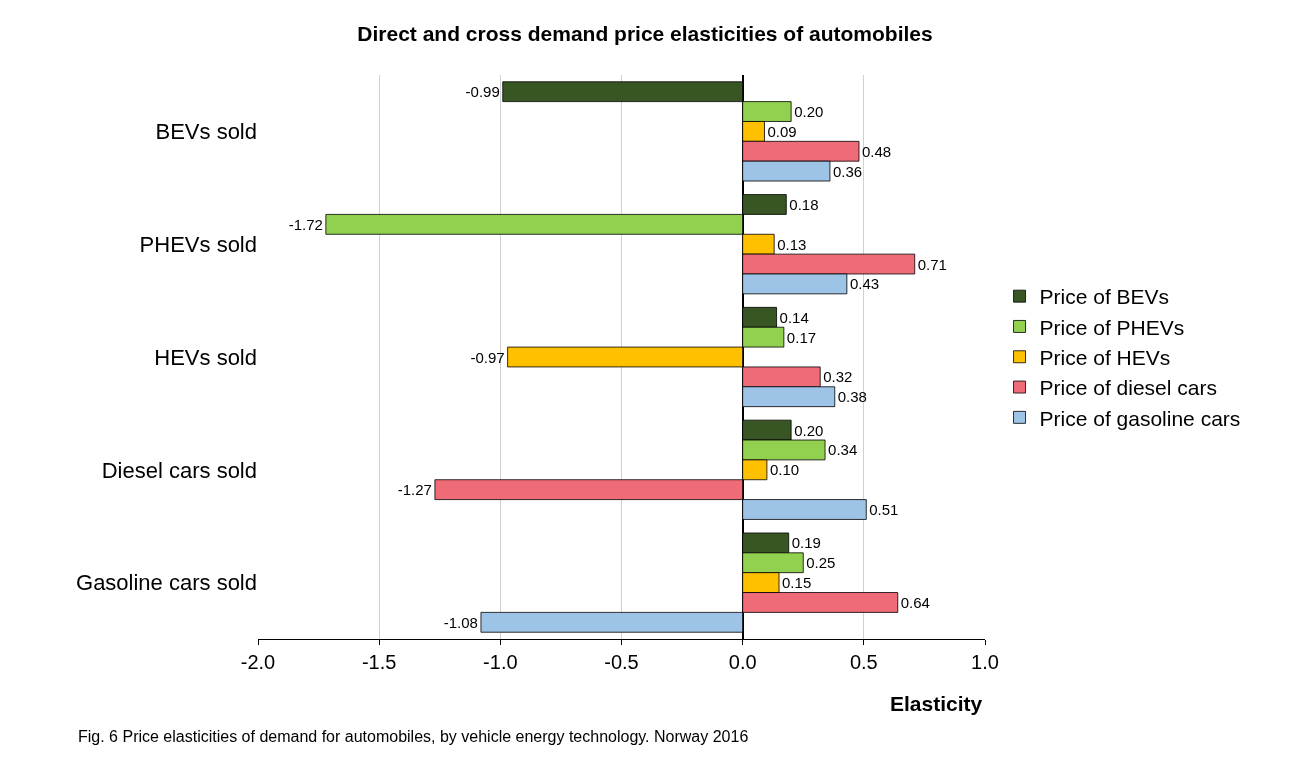 This screenshot has width=1290, height=759. I want to click on data-label: -1.72, so click(305, 224).